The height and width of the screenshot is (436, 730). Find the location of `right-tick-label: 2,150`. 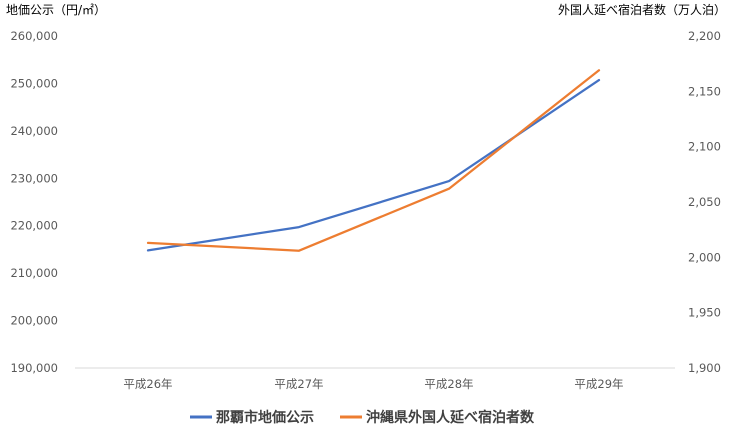

right-tick-label: 2,150 is located at coordinates (704, 91).